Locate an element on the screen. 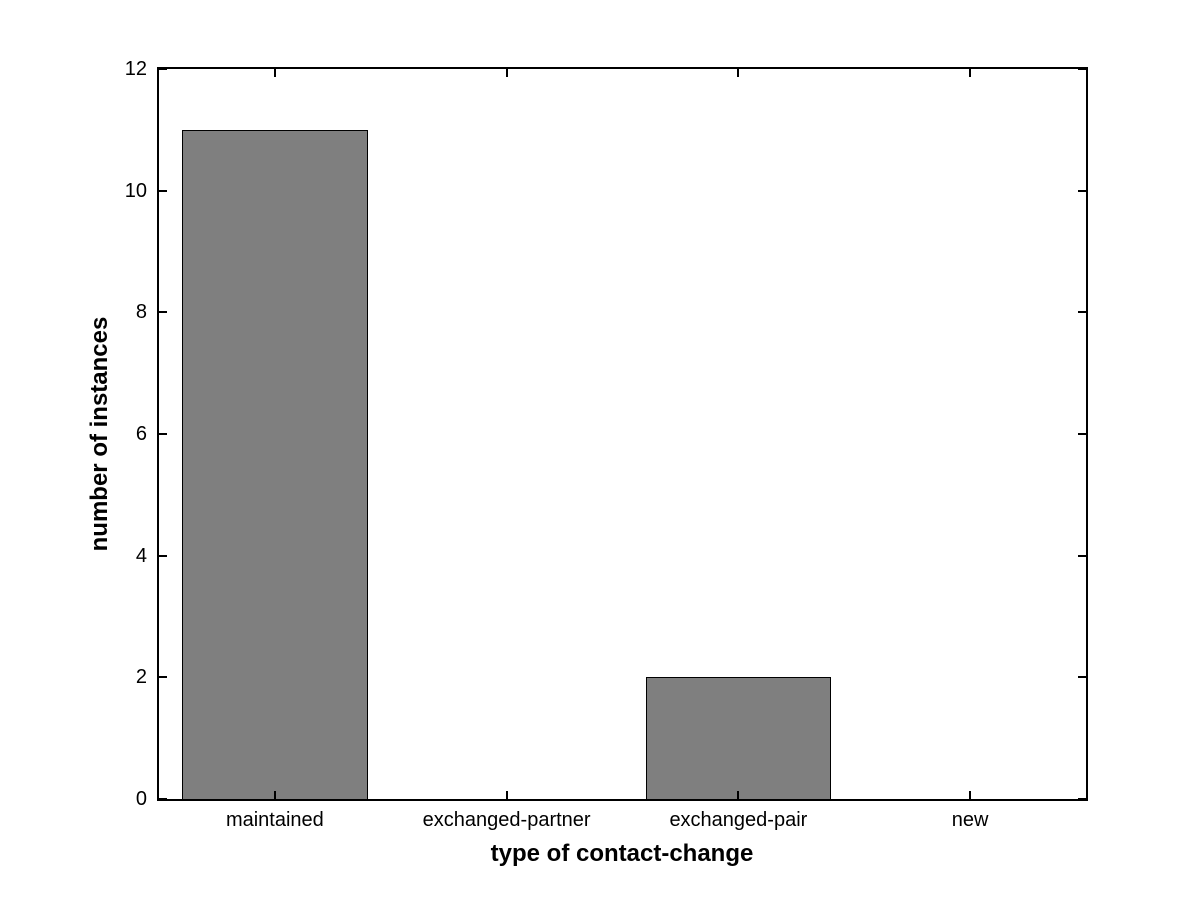 This screenshot has width=1201, height=901. y-tick-label: 6 is located at coordinates (141, 434).